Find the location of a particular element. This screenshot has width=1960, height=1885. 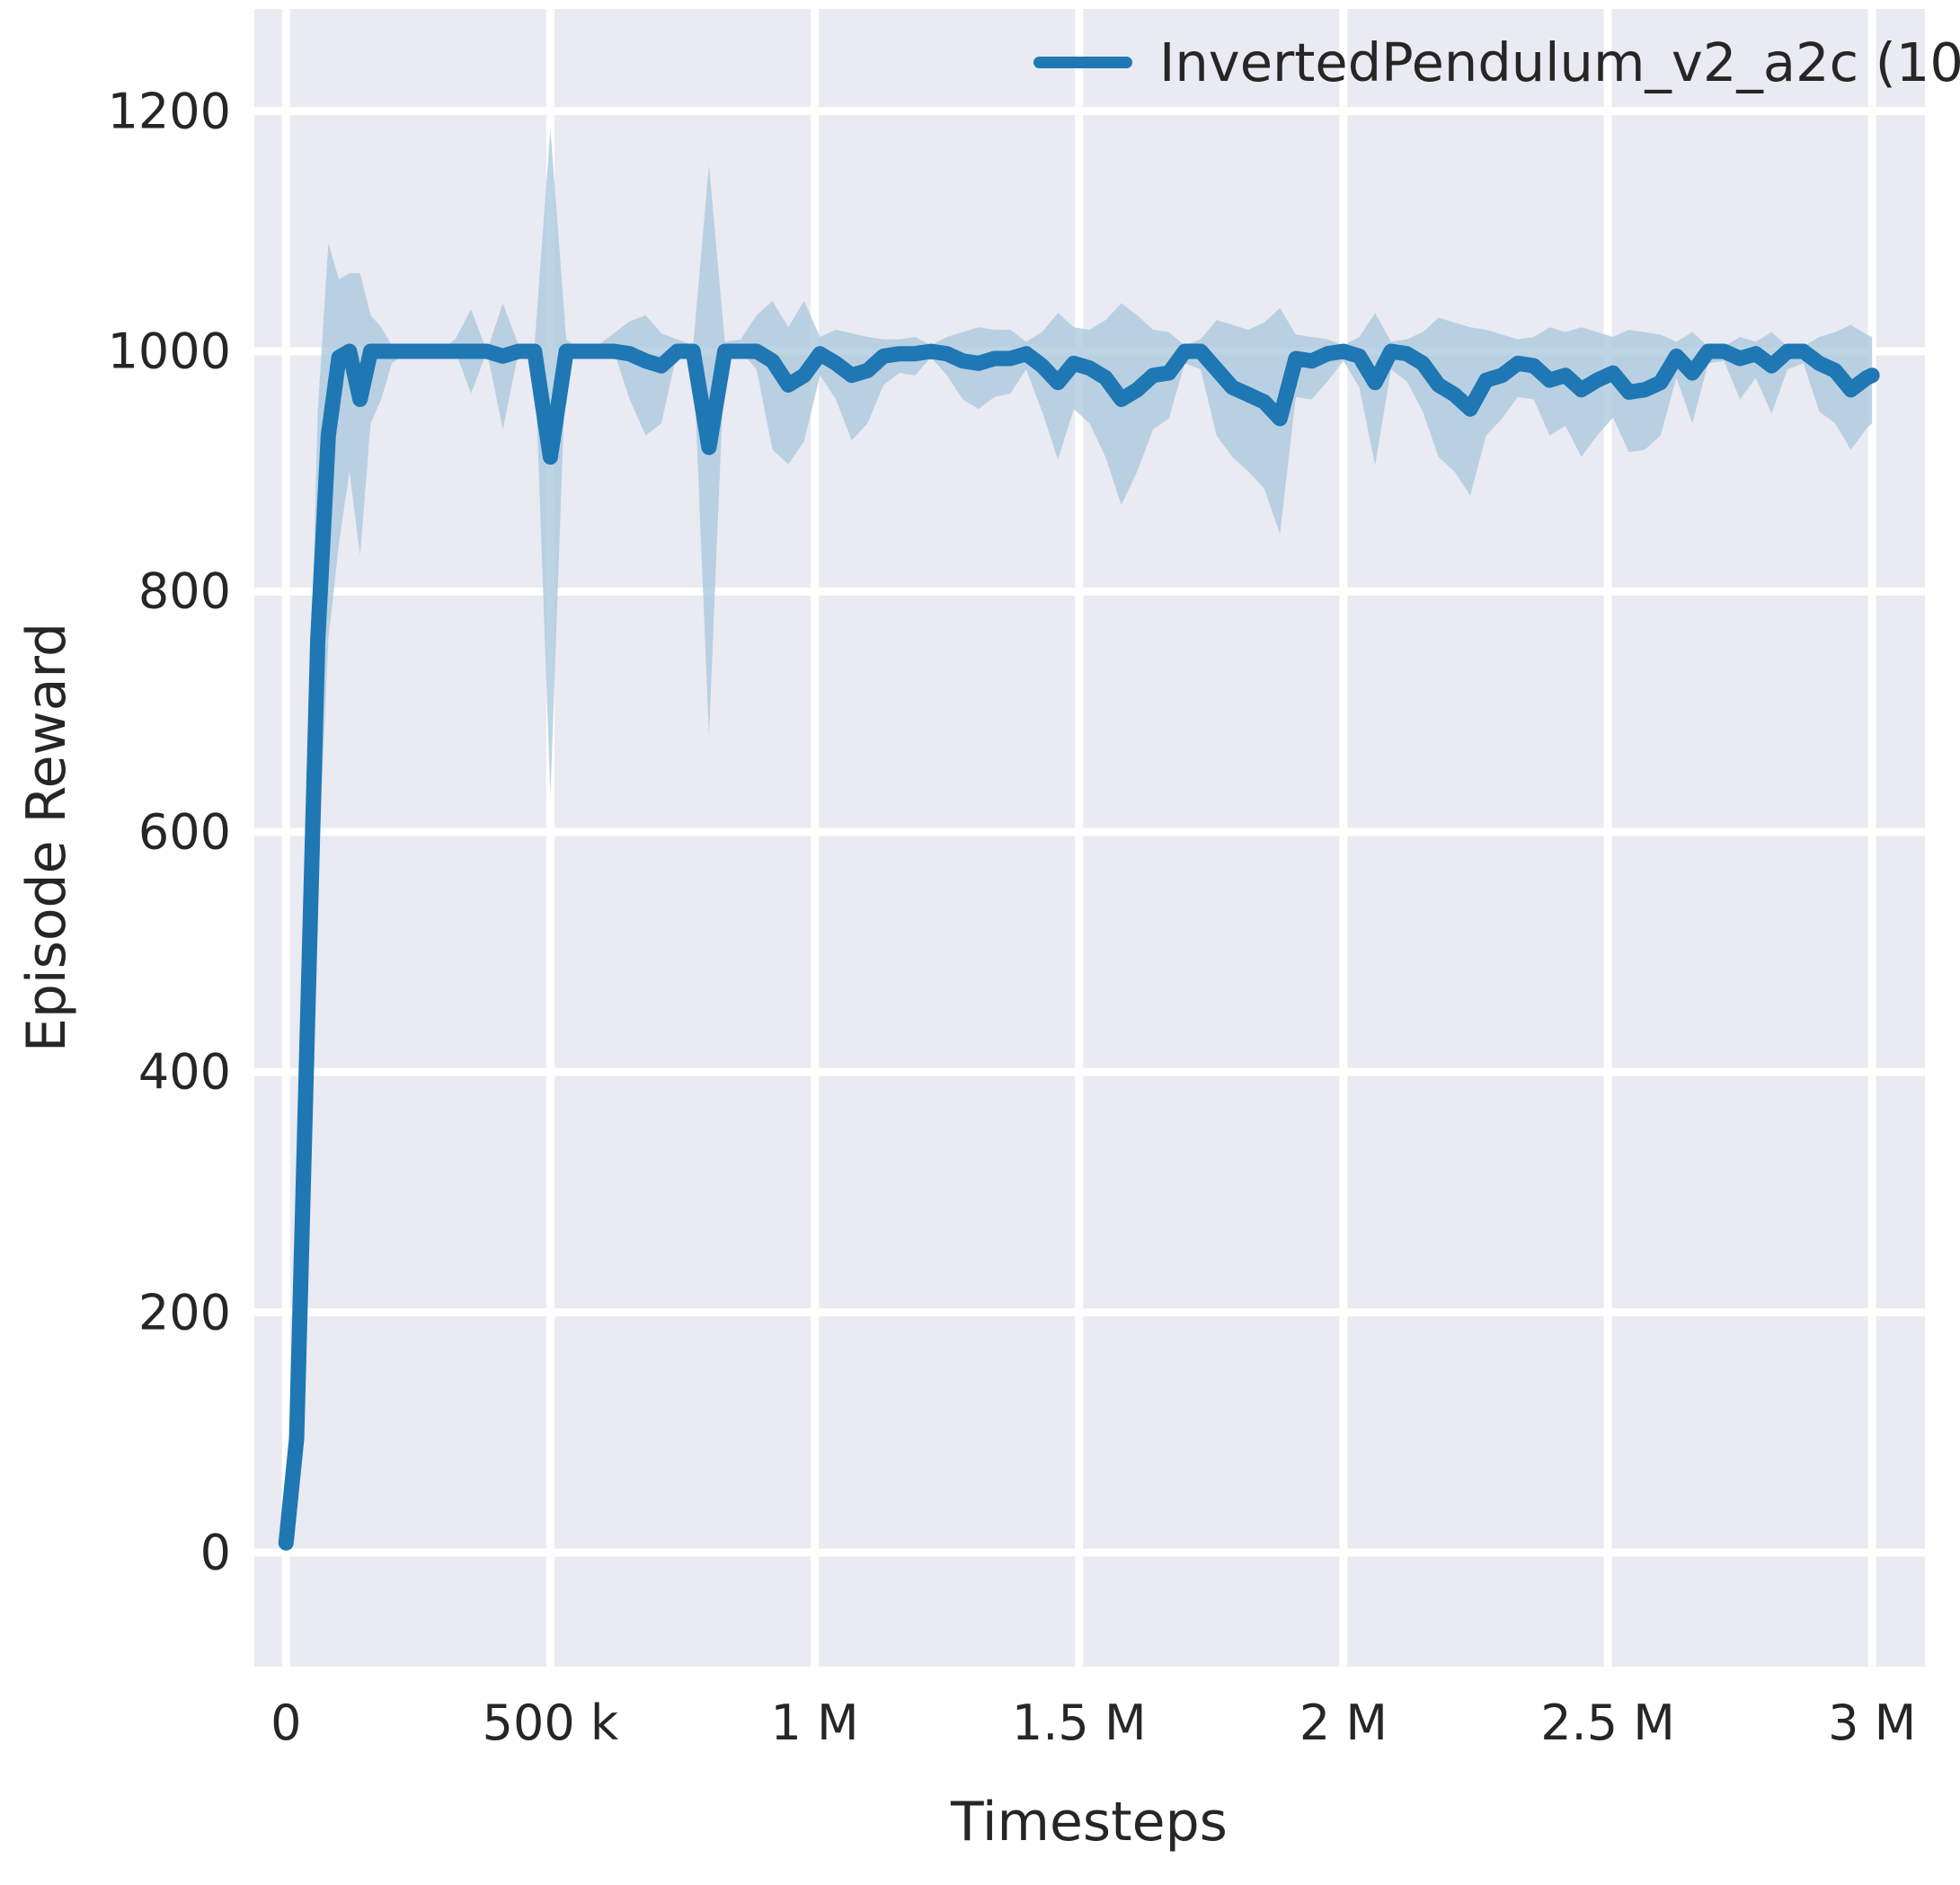

x-tick-label: 3 M is located at coordinates (1873, 1723).